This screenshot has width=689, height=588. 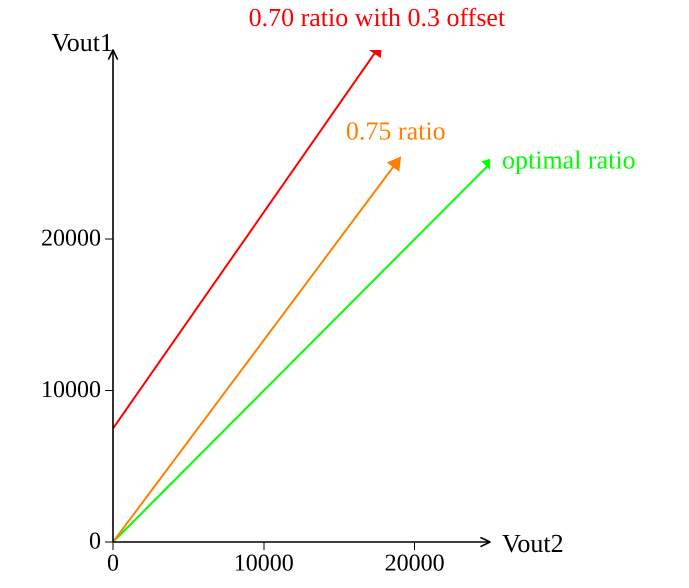 I want to click on x-tick-label: 20000, so click(x=414, y=563).